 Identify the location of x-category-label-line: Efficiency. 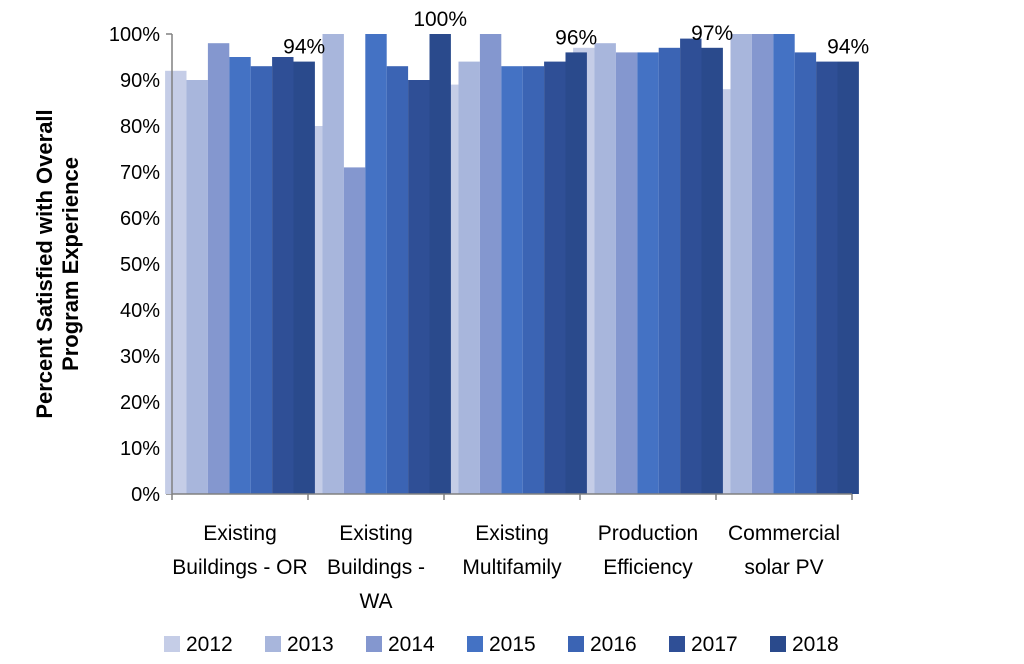
(648, 567).